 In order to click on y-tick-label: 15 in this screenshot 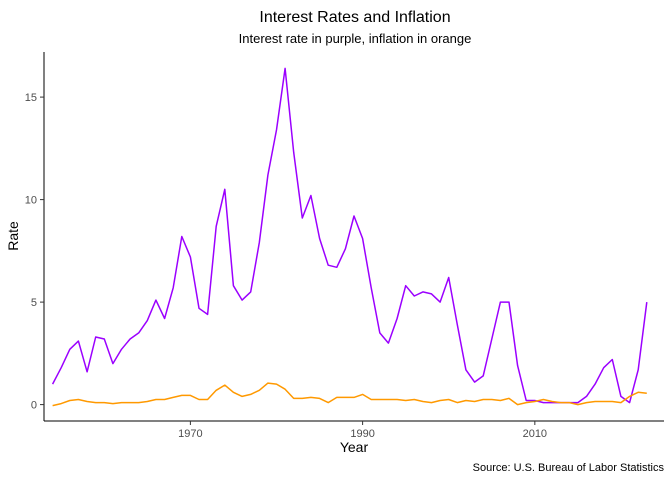, I will do `click(31, 98)`.